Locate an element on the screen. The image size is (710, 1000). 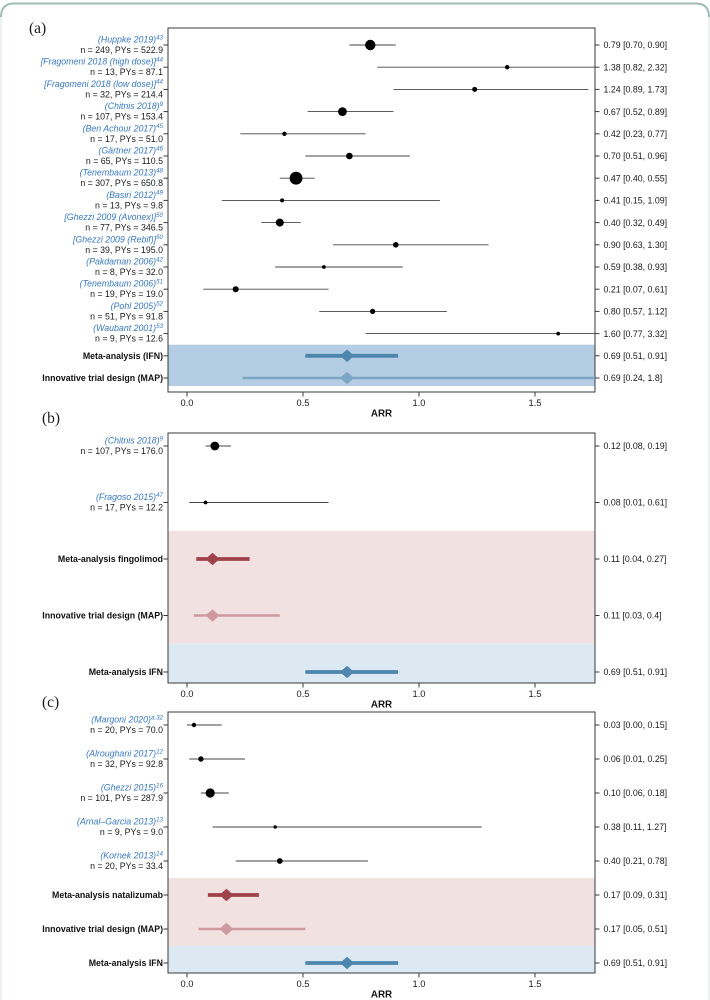
study-stats: n = 101, PYs = 287.9 is located at coordinates (121, 798).